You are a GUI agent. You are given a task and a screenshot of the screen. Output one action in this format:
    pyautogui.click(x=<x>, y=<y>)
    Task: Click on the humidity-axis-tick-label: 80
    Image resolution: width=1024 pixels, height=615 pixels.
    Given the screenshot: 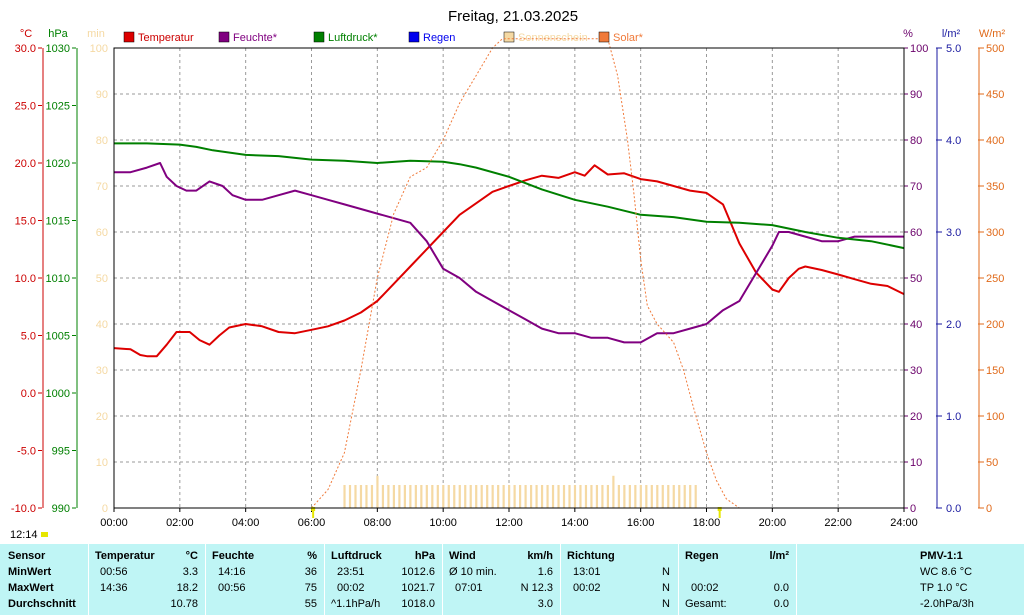 What is the action you would take?
    pyautogui.click(x=916, y=141)
    